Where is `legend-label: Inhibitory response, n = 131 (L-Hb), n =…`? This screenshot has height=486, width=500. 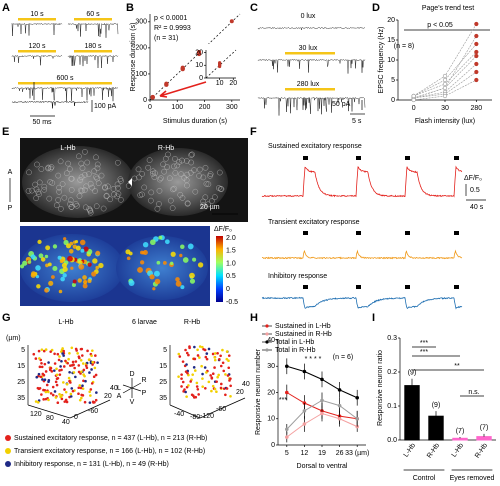 legend-label: Inhibitory response, n = 131 (L-Hb), n =… is located at coordinates (91, 464).